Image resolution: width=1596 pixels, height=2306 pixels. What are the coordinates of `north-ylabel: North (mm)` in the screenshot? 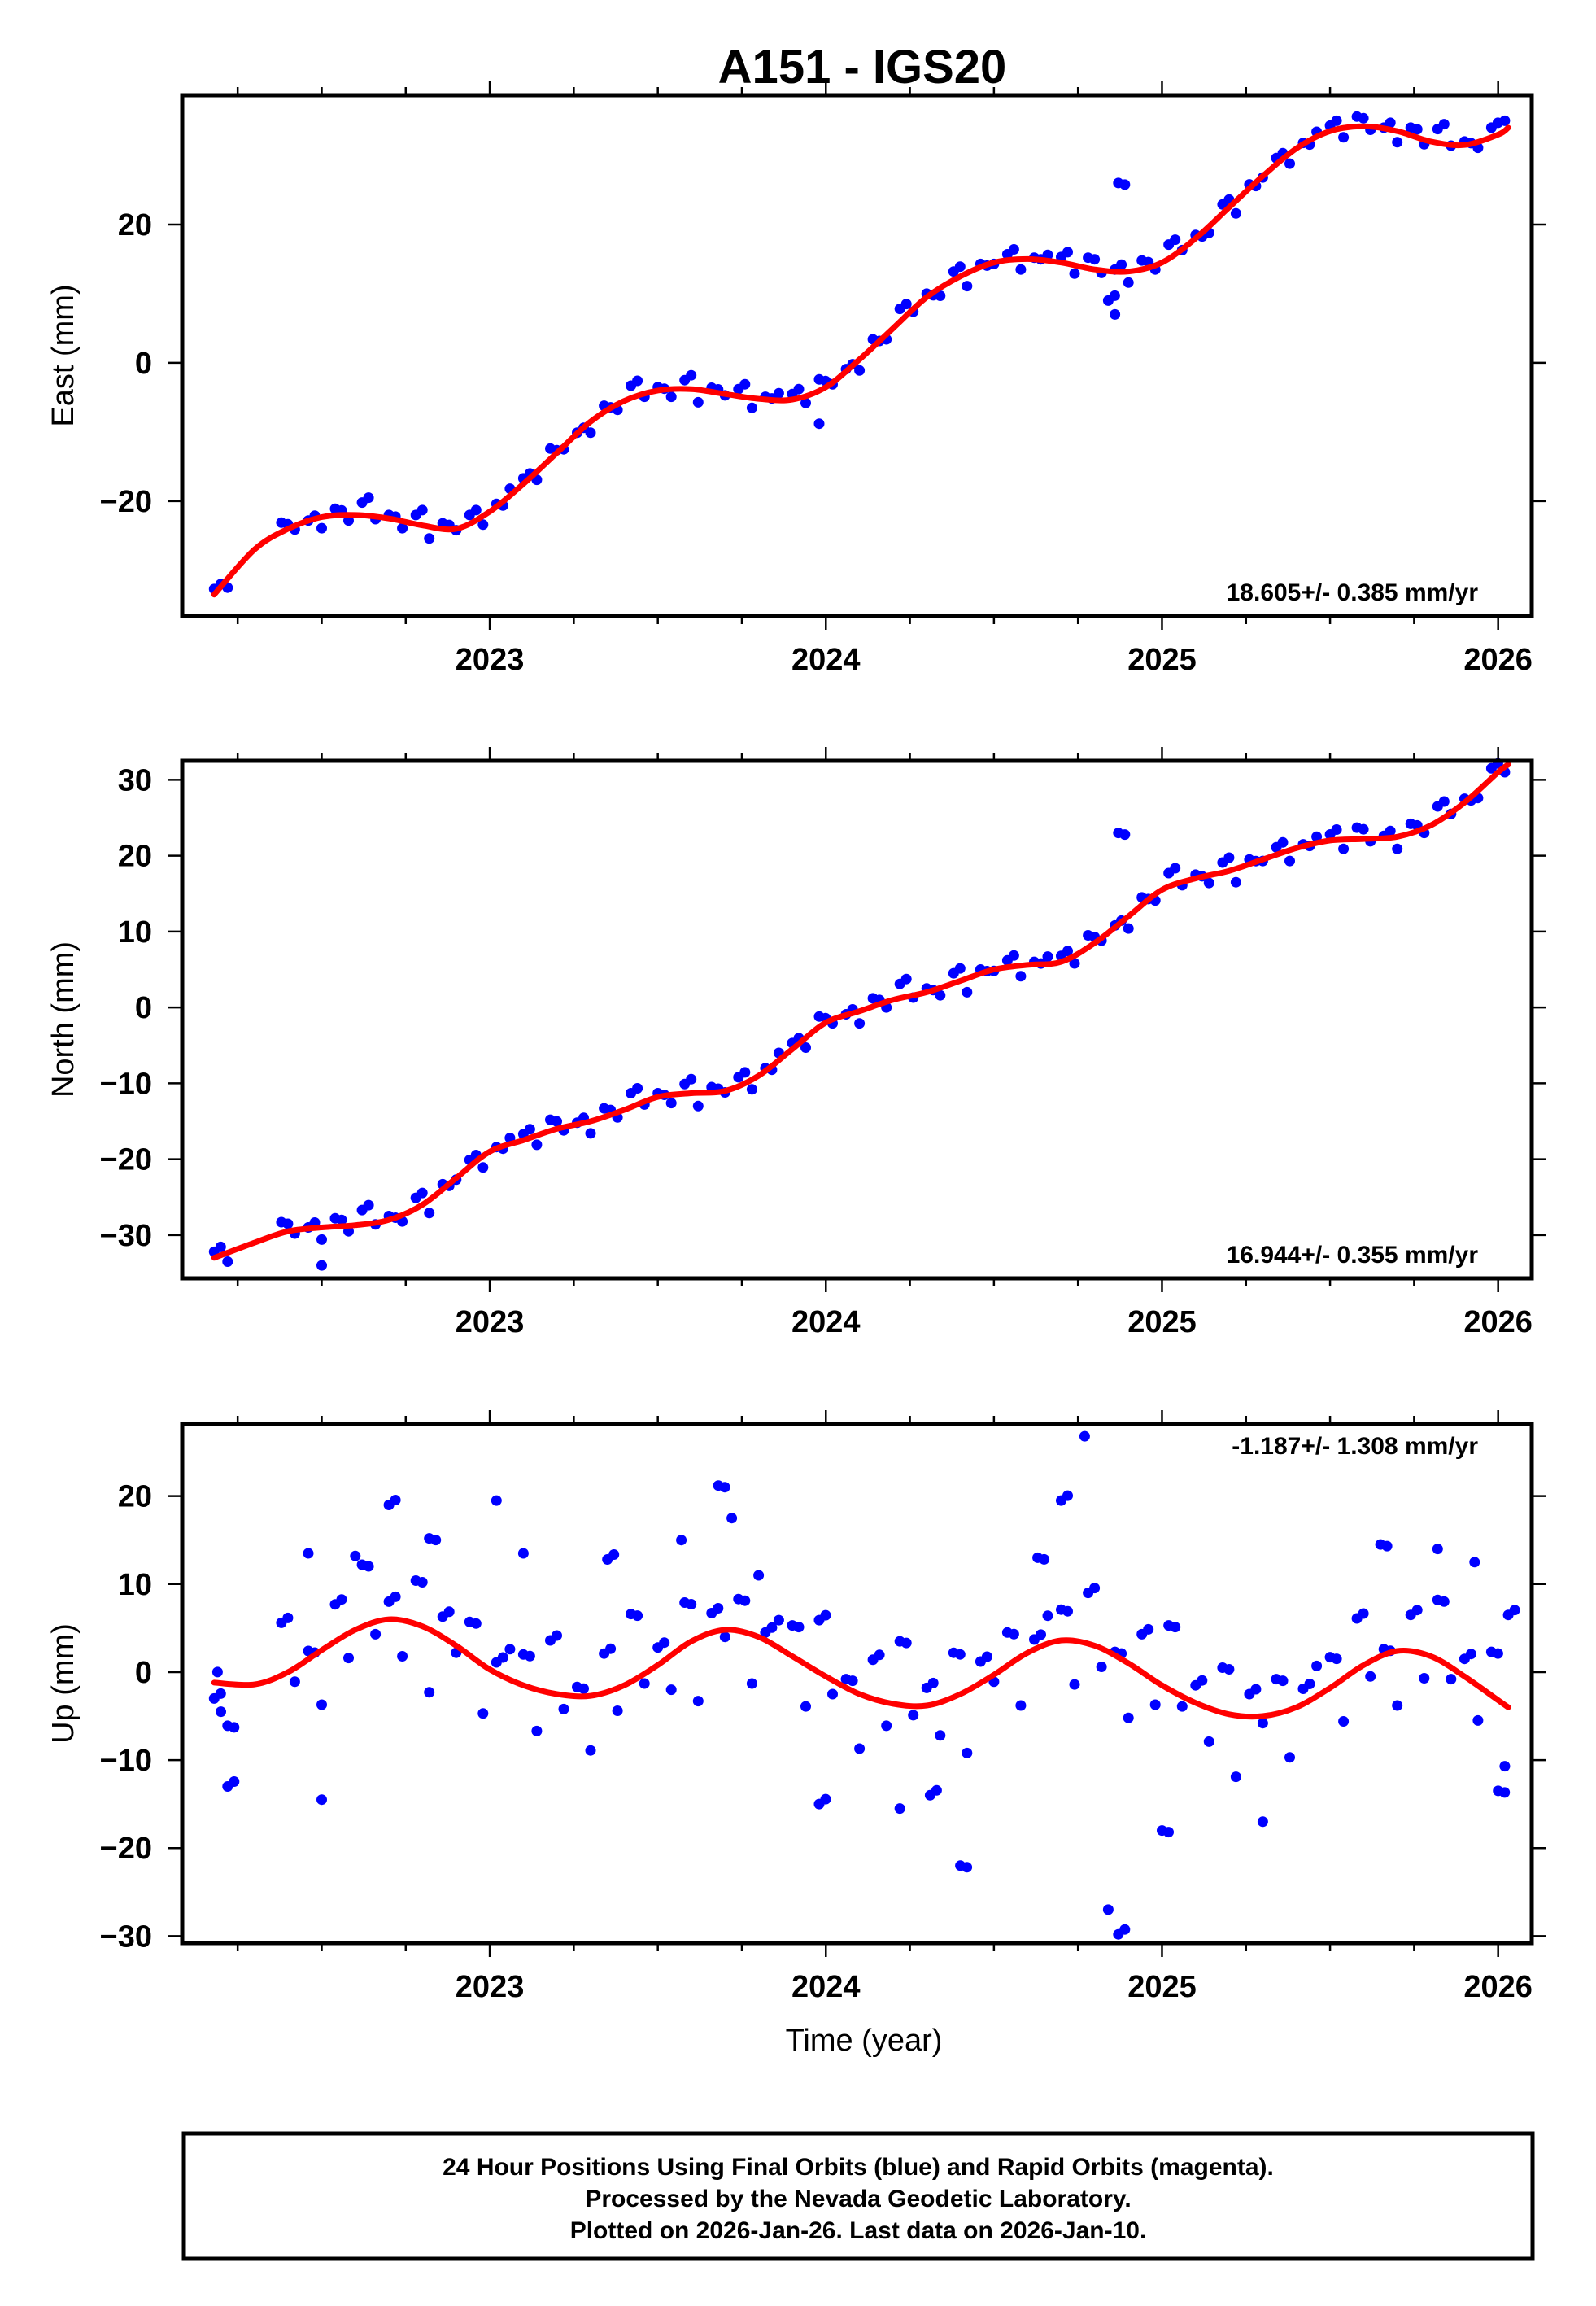 It's located at (63, 1019).